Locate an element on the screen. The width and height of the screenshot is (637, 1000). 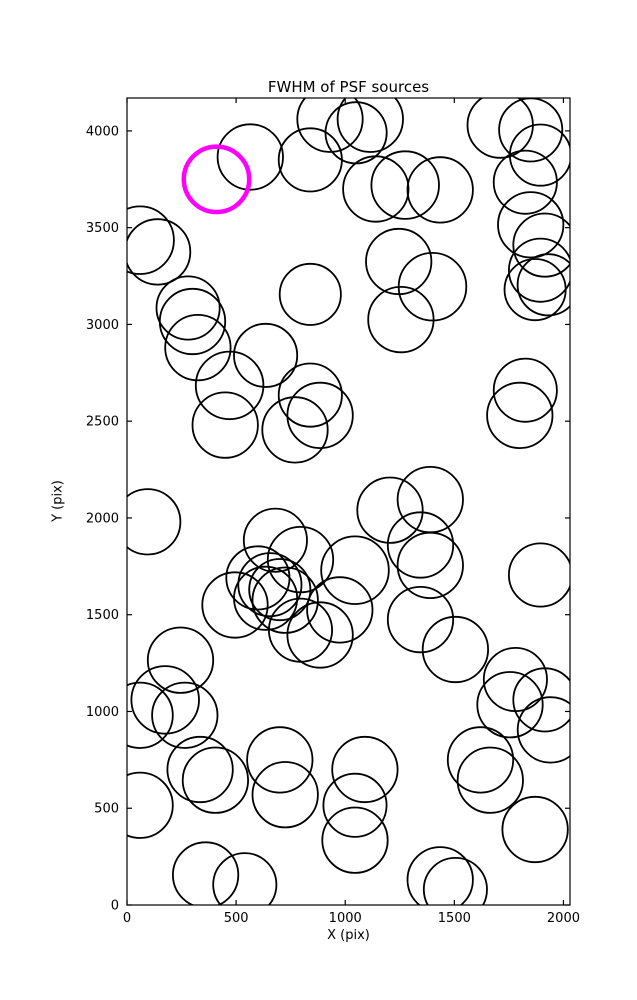
y-tick-label: 0 is located at coordinates (115, 906).